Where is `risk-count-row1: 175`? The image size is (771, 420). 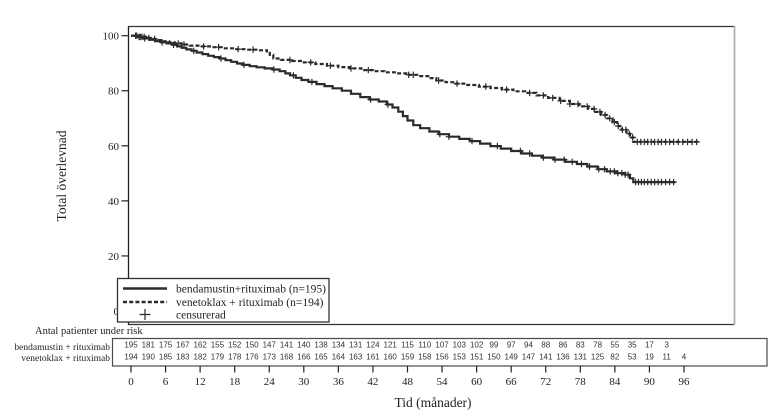 risk-count-row1: 175 is located at coordinates (166, 345).